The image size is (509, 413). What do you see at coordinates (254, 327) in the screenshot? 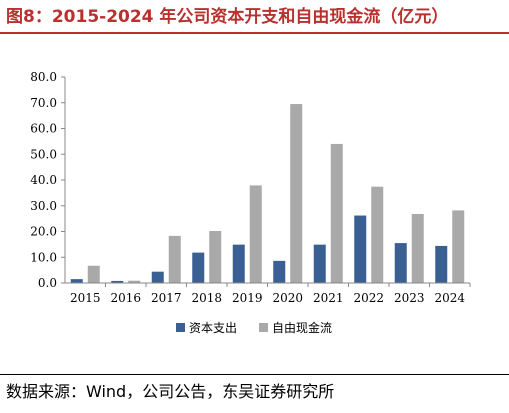
I see `legend: 资本支出 自由现金流` at bounding box center [254, 327].